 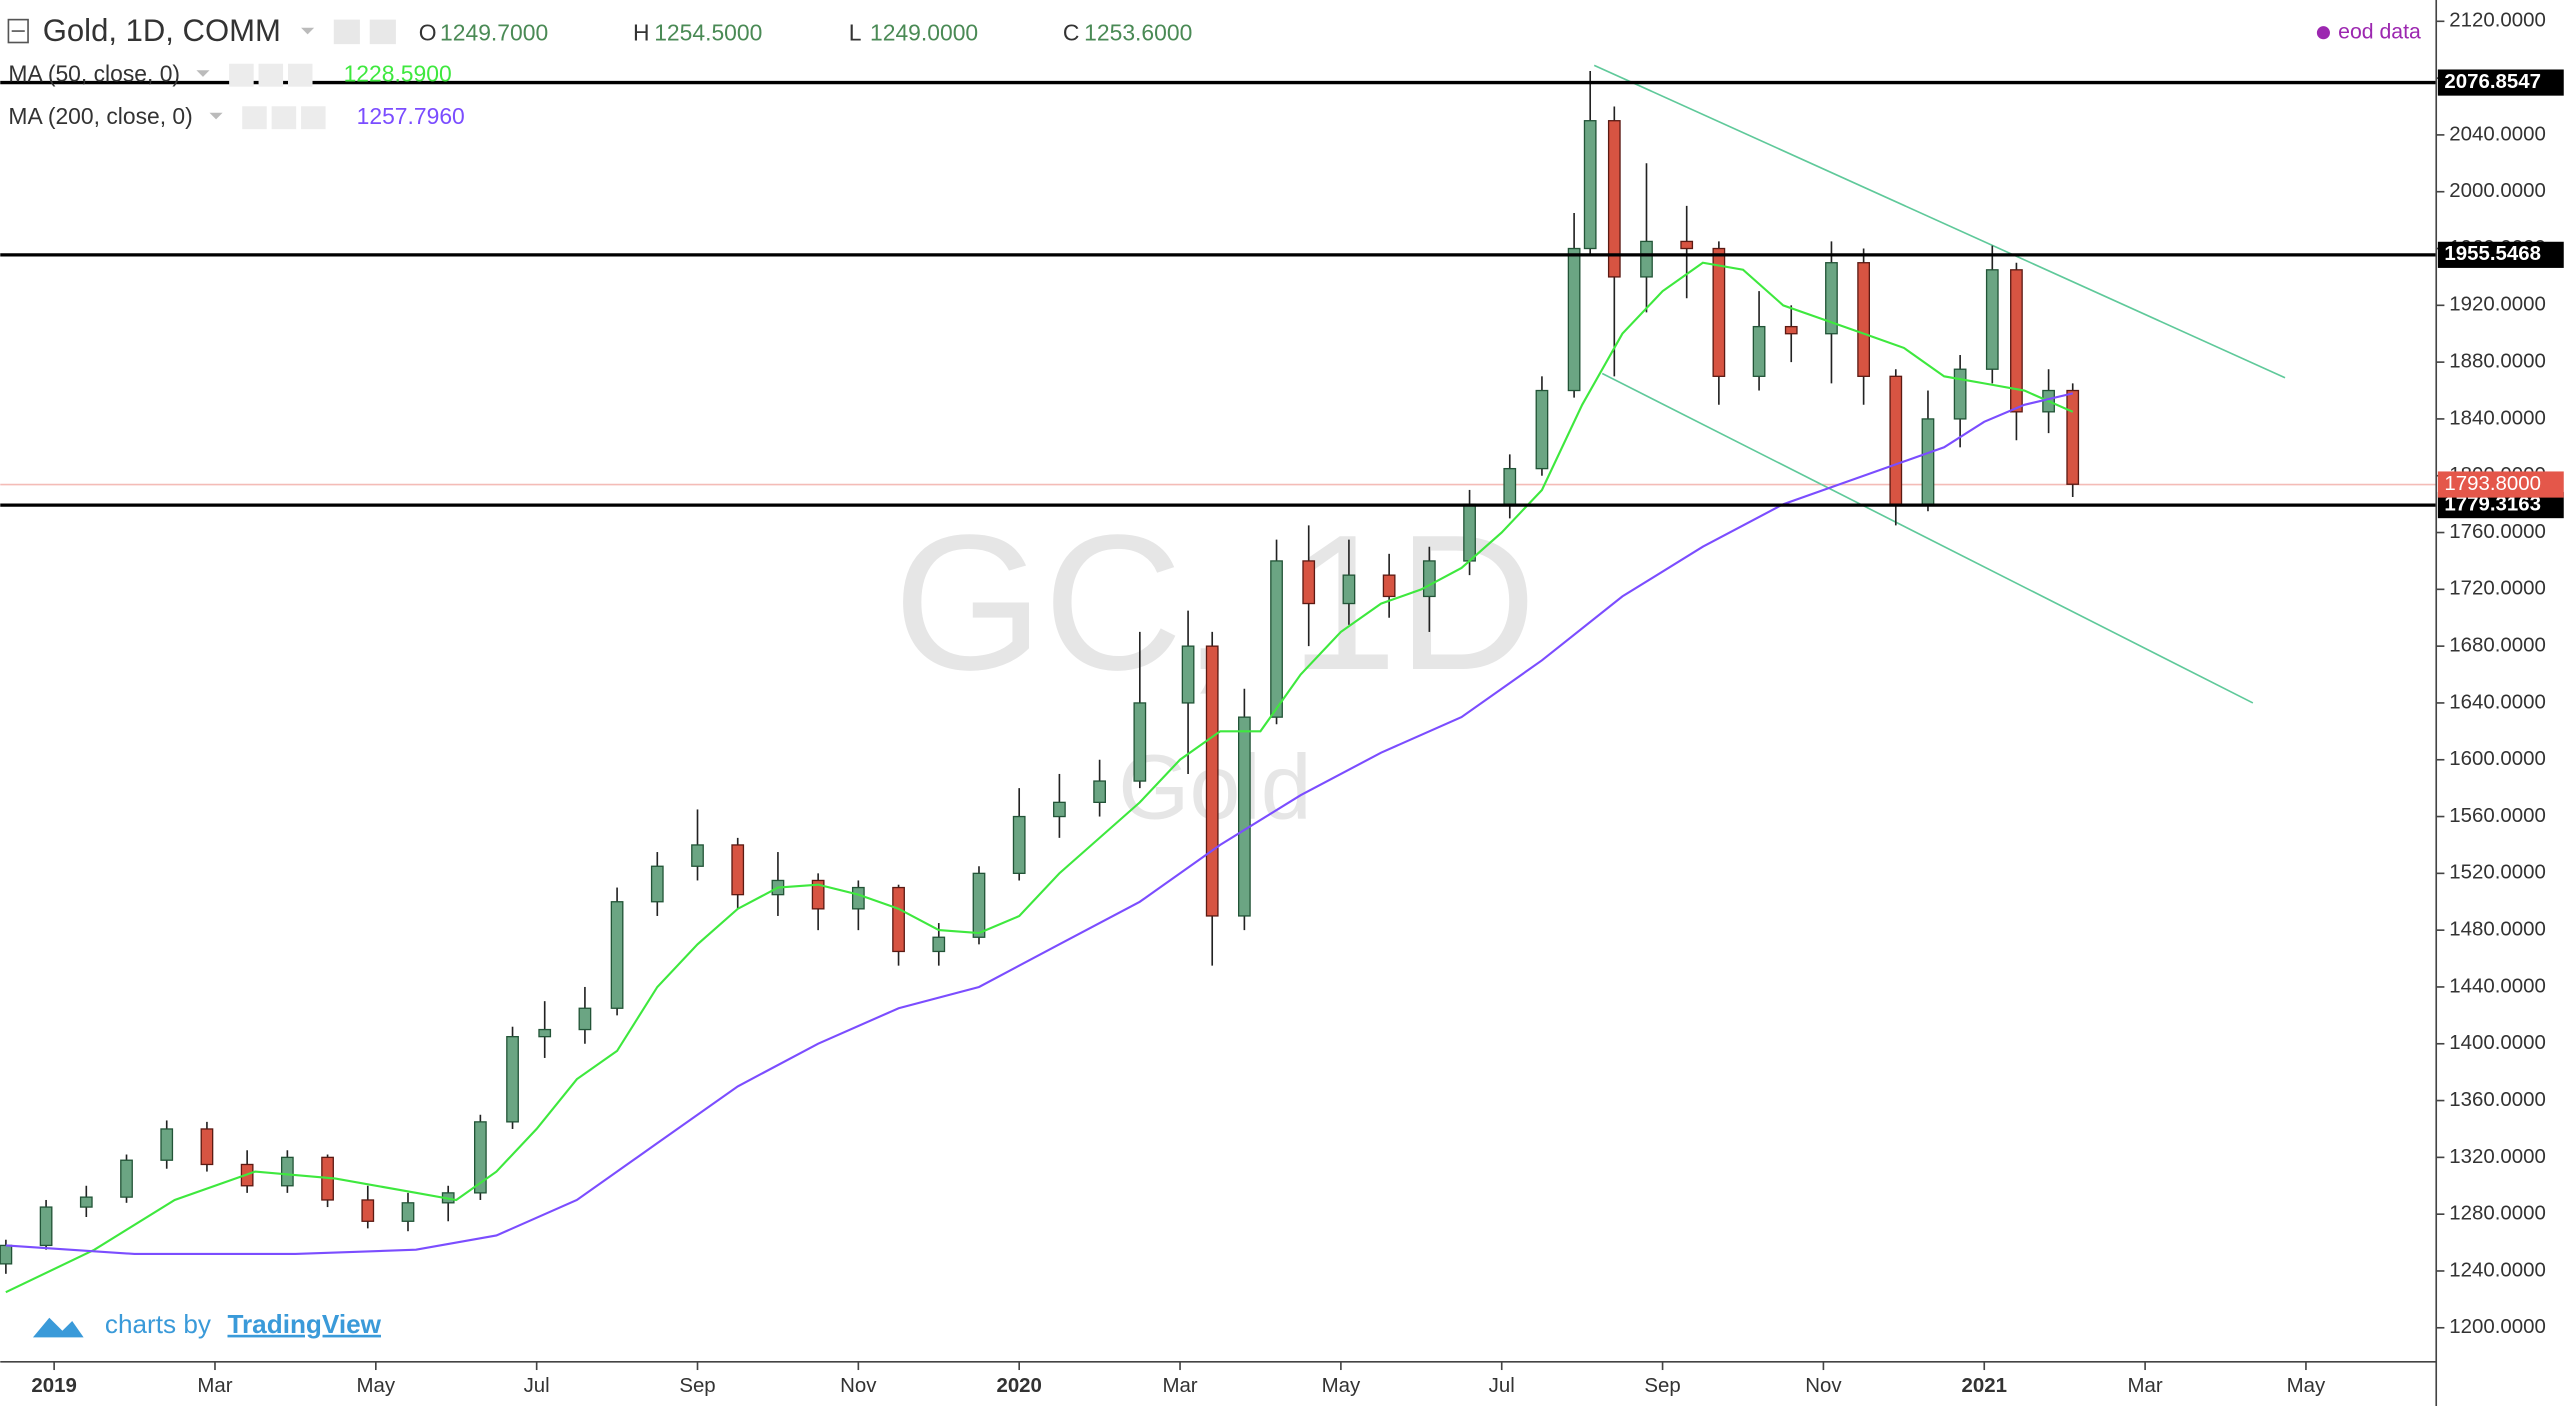 What do you see at coordinates (1939, 221) in the screenshot?
I see `trendline` at bounding box center [1939, 221].